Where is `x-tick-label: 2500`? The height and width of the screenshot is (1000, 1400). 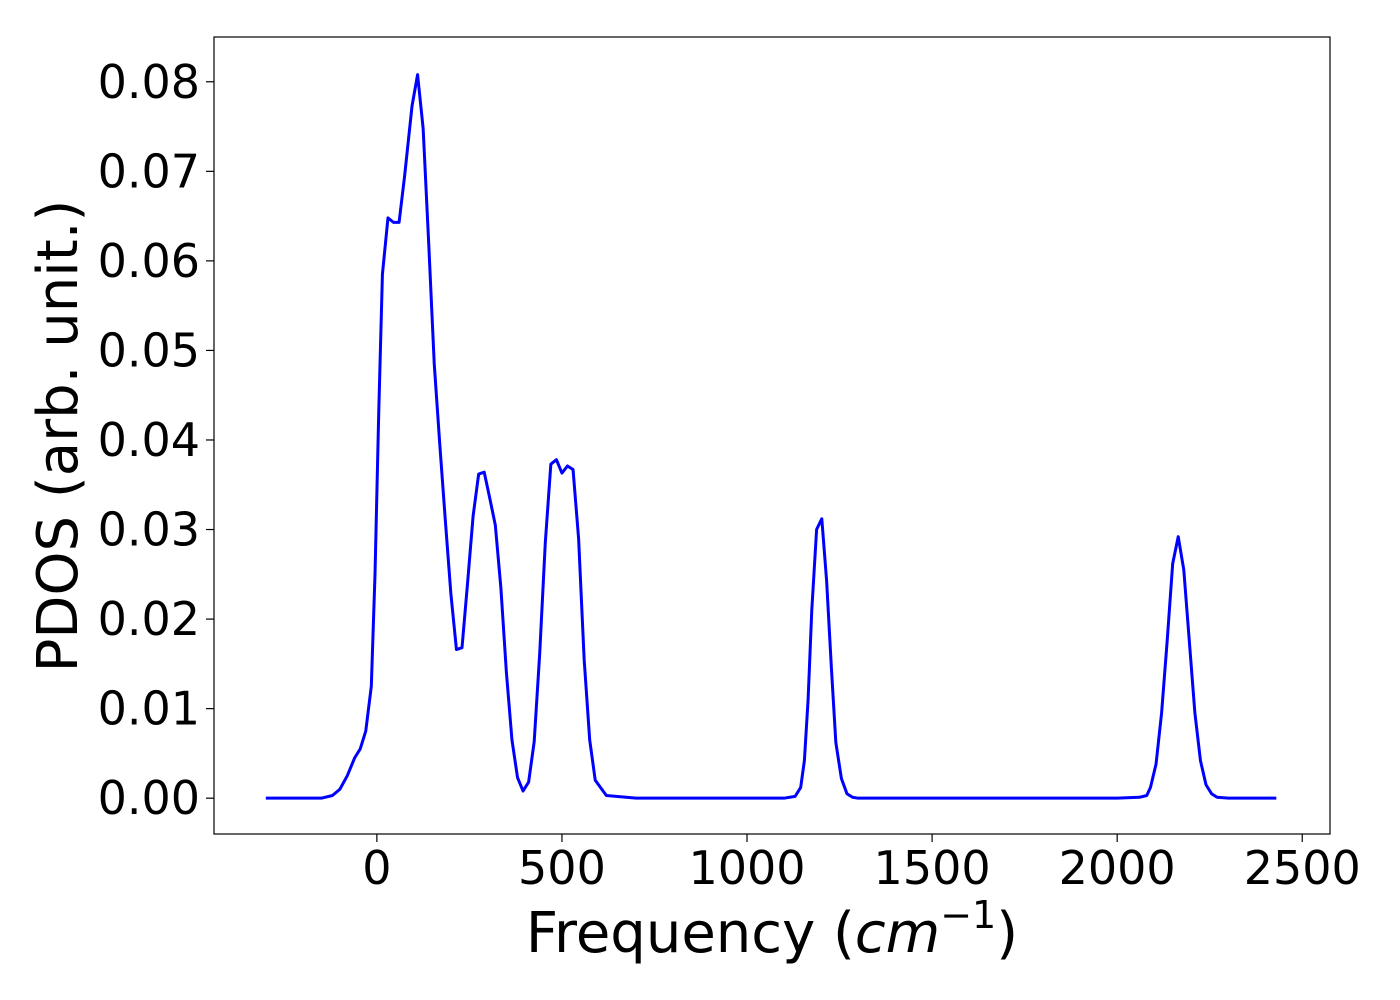 x-tick-label: 2500 is located at coordinates (1302, 868).